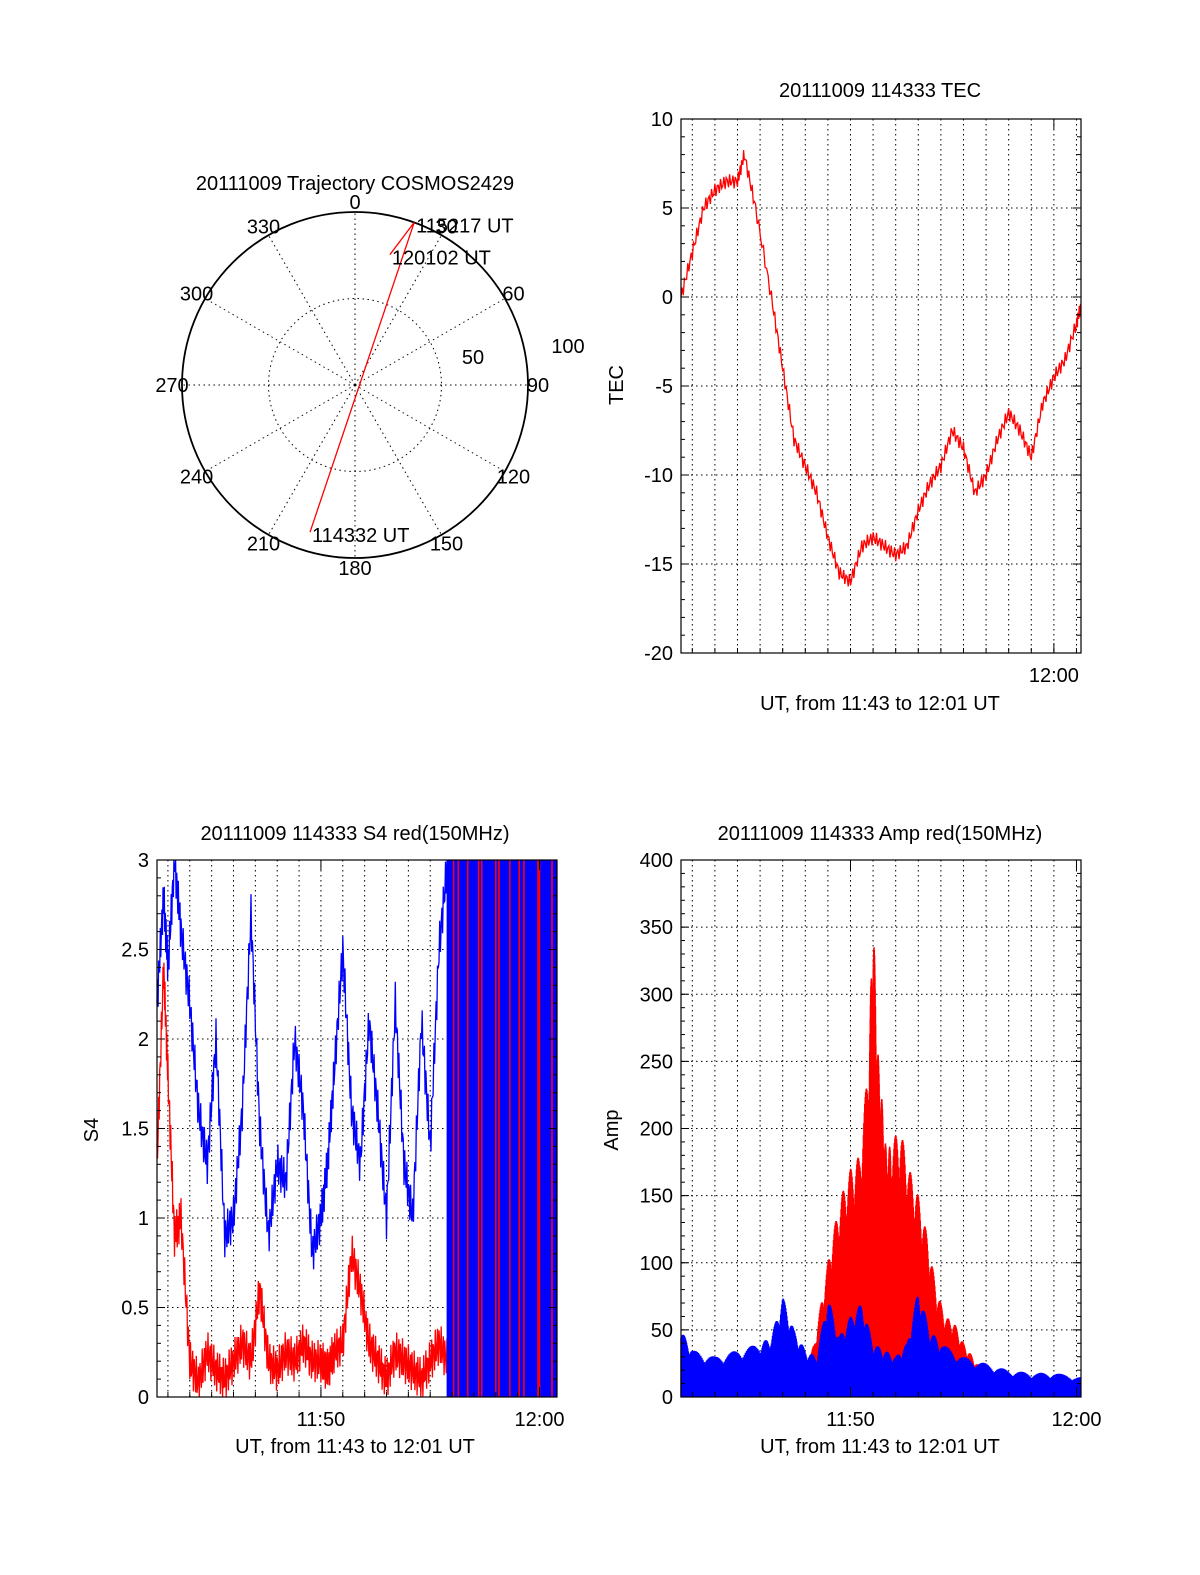 The width and height of the screenshot is (1200, 1575). I want to click on y-tick-label: -15, so click(658, 565).